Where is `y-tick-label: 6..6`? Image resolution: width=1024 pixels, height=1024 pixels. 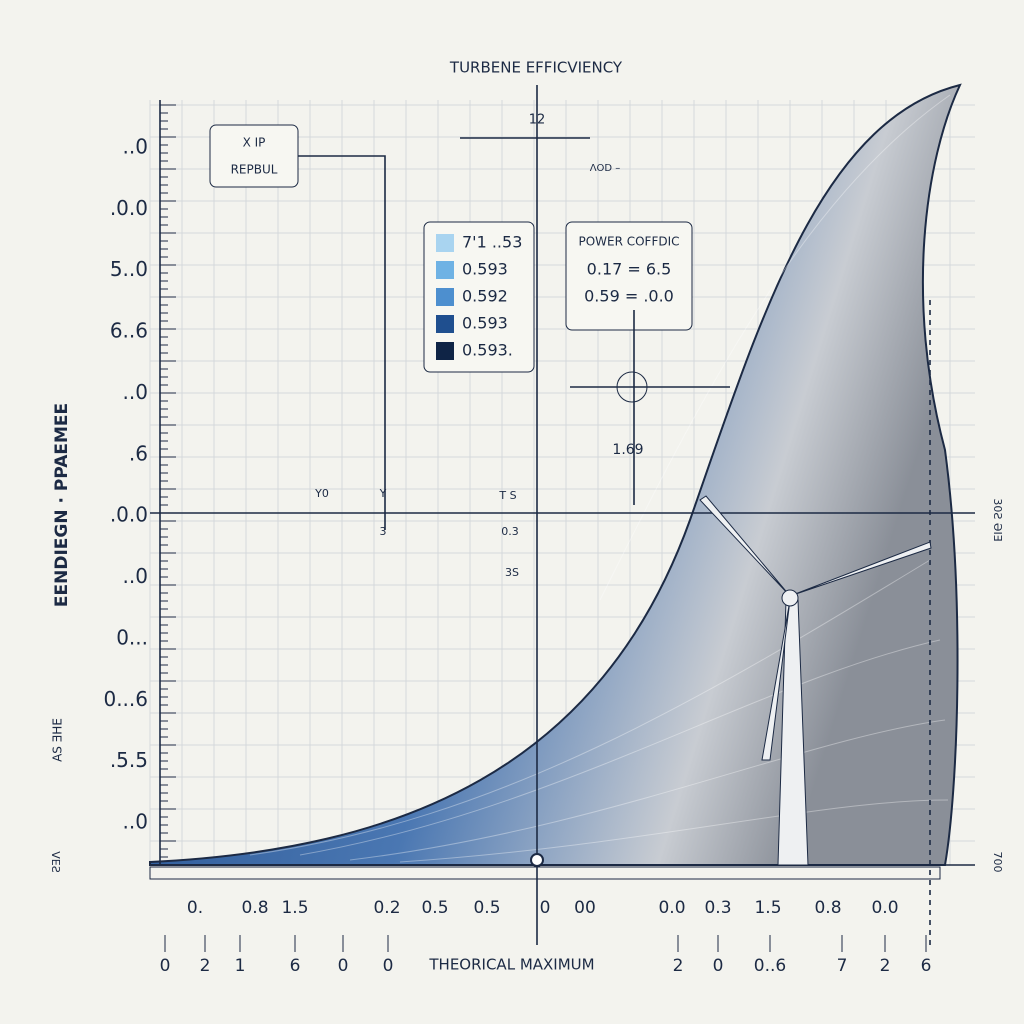 y-tick-label: 6..6 is located at coordinates (129, 331).